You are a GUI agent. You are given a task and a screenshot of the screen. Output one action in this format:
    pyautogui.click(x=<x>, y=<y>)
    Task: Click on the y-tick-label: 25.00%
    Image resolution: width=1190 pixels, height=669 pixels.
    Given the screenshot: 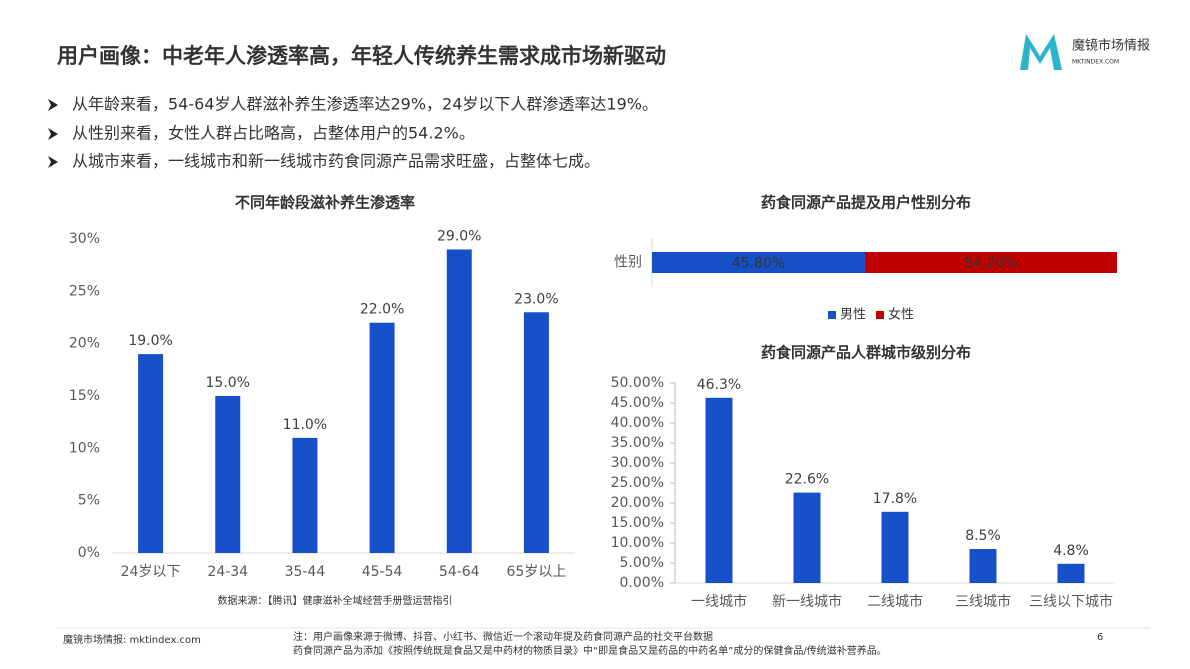 What is the action you would take?
    pyautogui.click(x=637, y=483)
    